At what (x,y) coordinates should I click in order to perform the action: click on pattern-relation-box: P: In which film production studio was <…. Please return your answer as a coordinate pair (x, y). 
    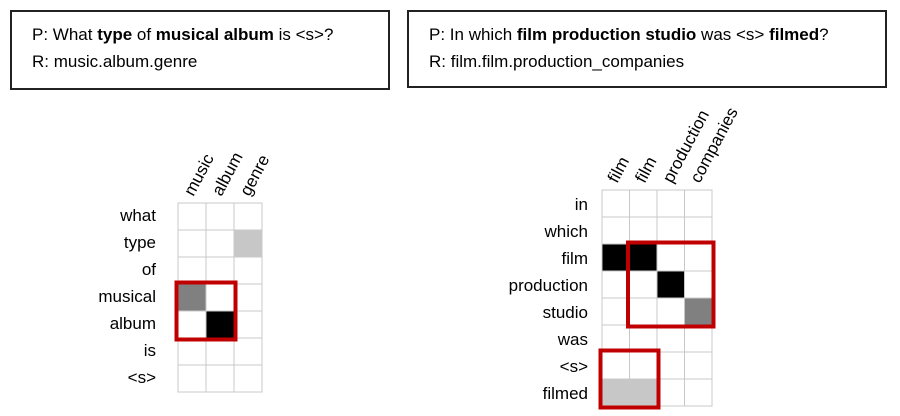
    Looking at the image, I should click on (647, 49).